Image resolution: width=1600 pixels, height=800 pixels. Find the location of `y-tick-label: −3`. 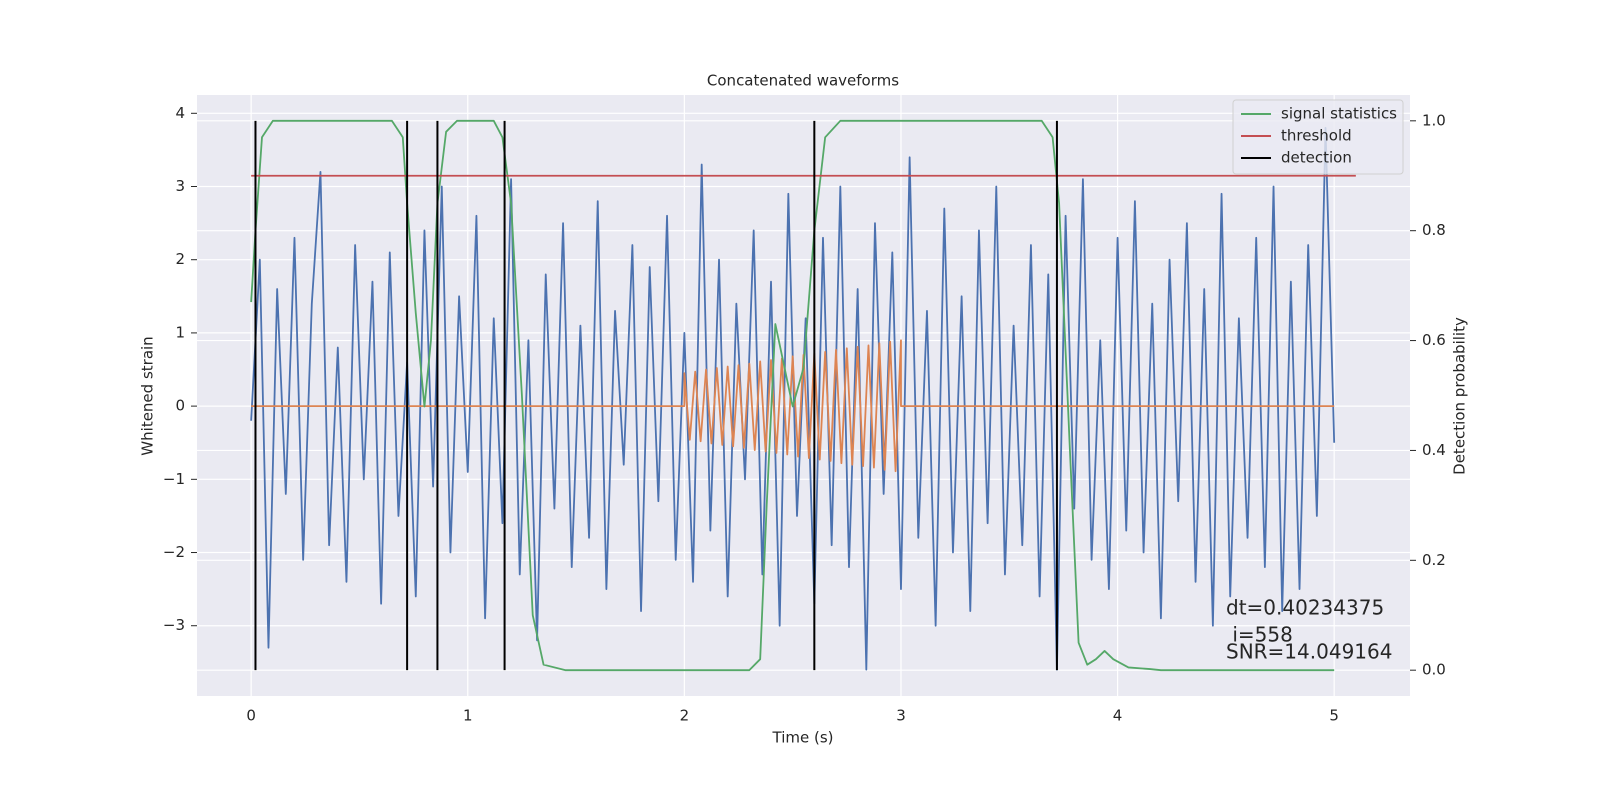

y-tick-label: −3 is located at coordinates (174, 625).